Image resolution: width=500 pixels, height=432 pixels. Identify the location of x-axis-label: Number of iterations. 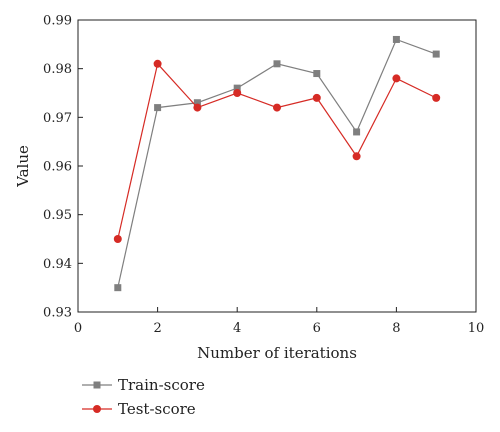
(277, 353).